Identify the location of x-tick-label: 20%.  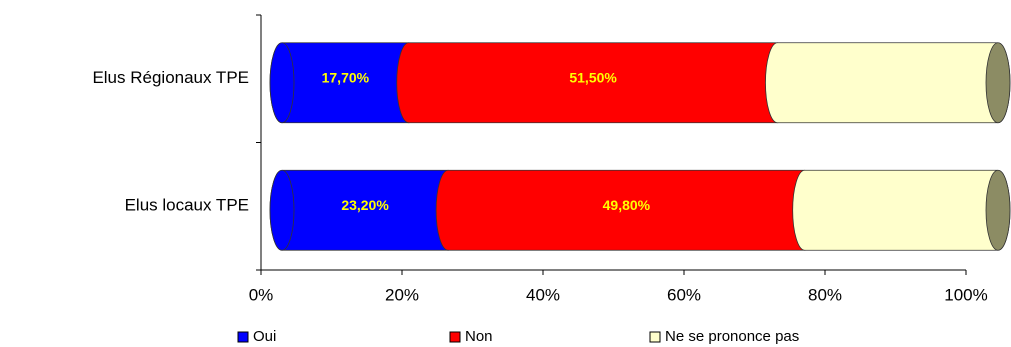
(402, 294).